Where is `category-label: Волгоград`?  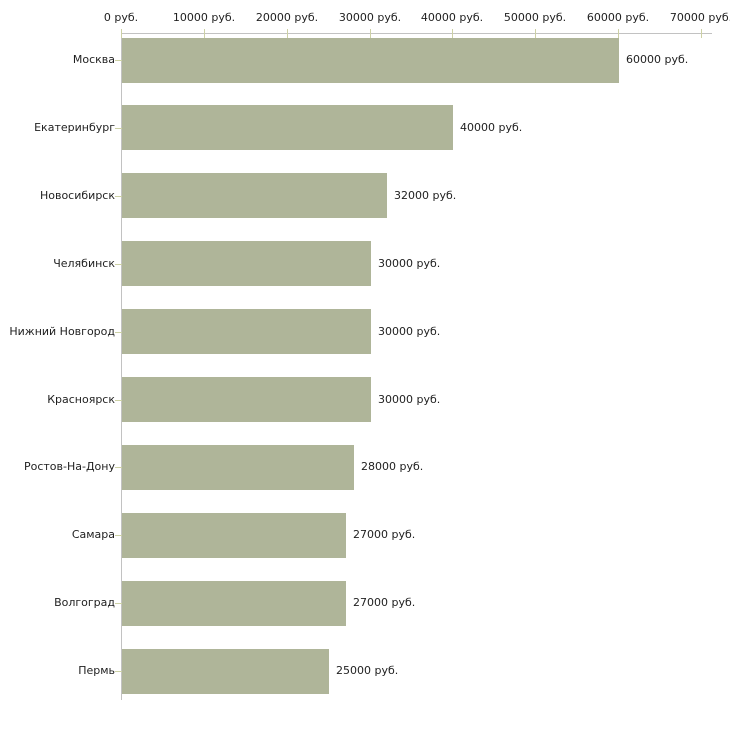
category-label: Волгоград is located at coordinates (84, 602).